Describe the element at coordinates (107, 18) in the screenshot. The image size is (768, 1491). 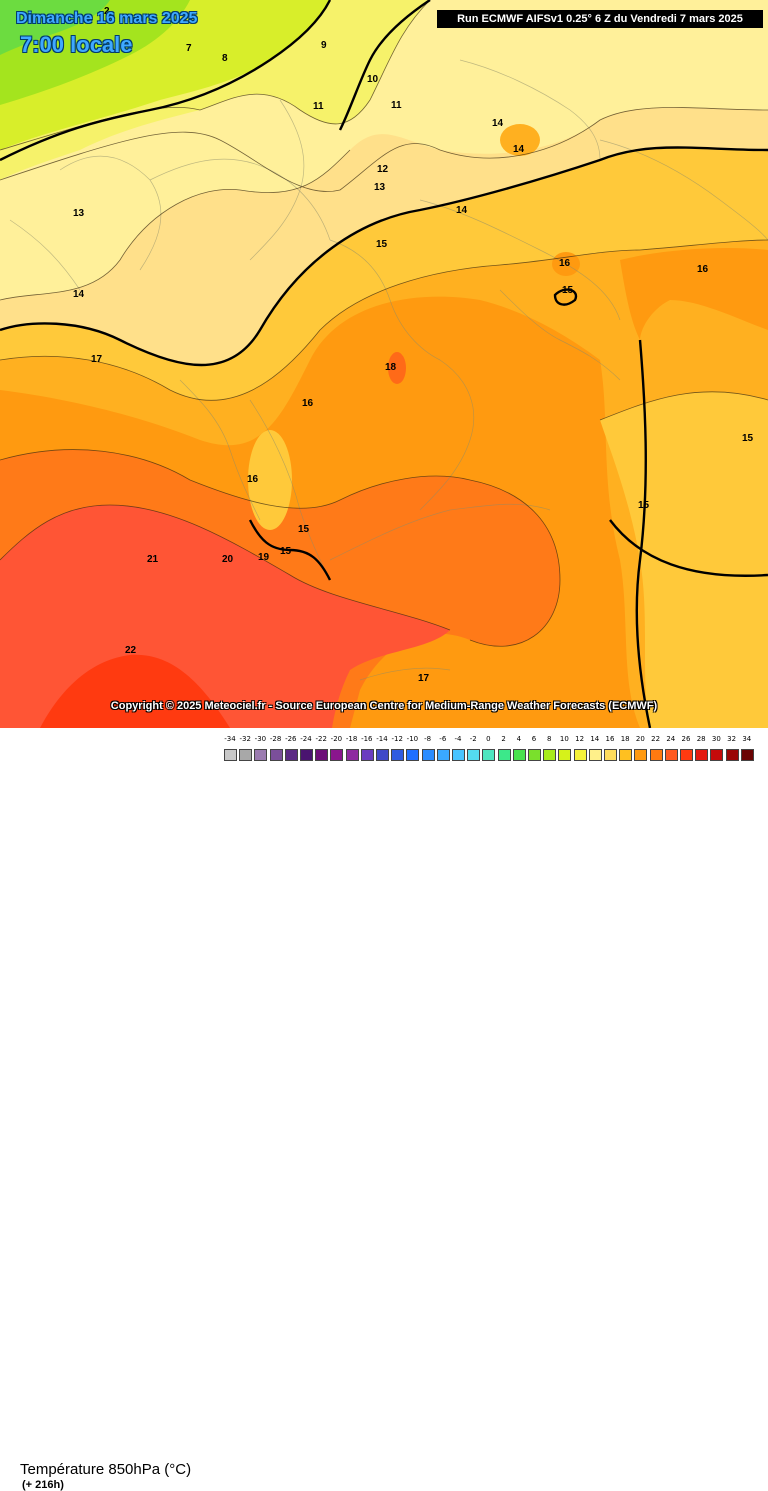
I see `forecast-date: Dimanche 16 mars 2025` at that location.